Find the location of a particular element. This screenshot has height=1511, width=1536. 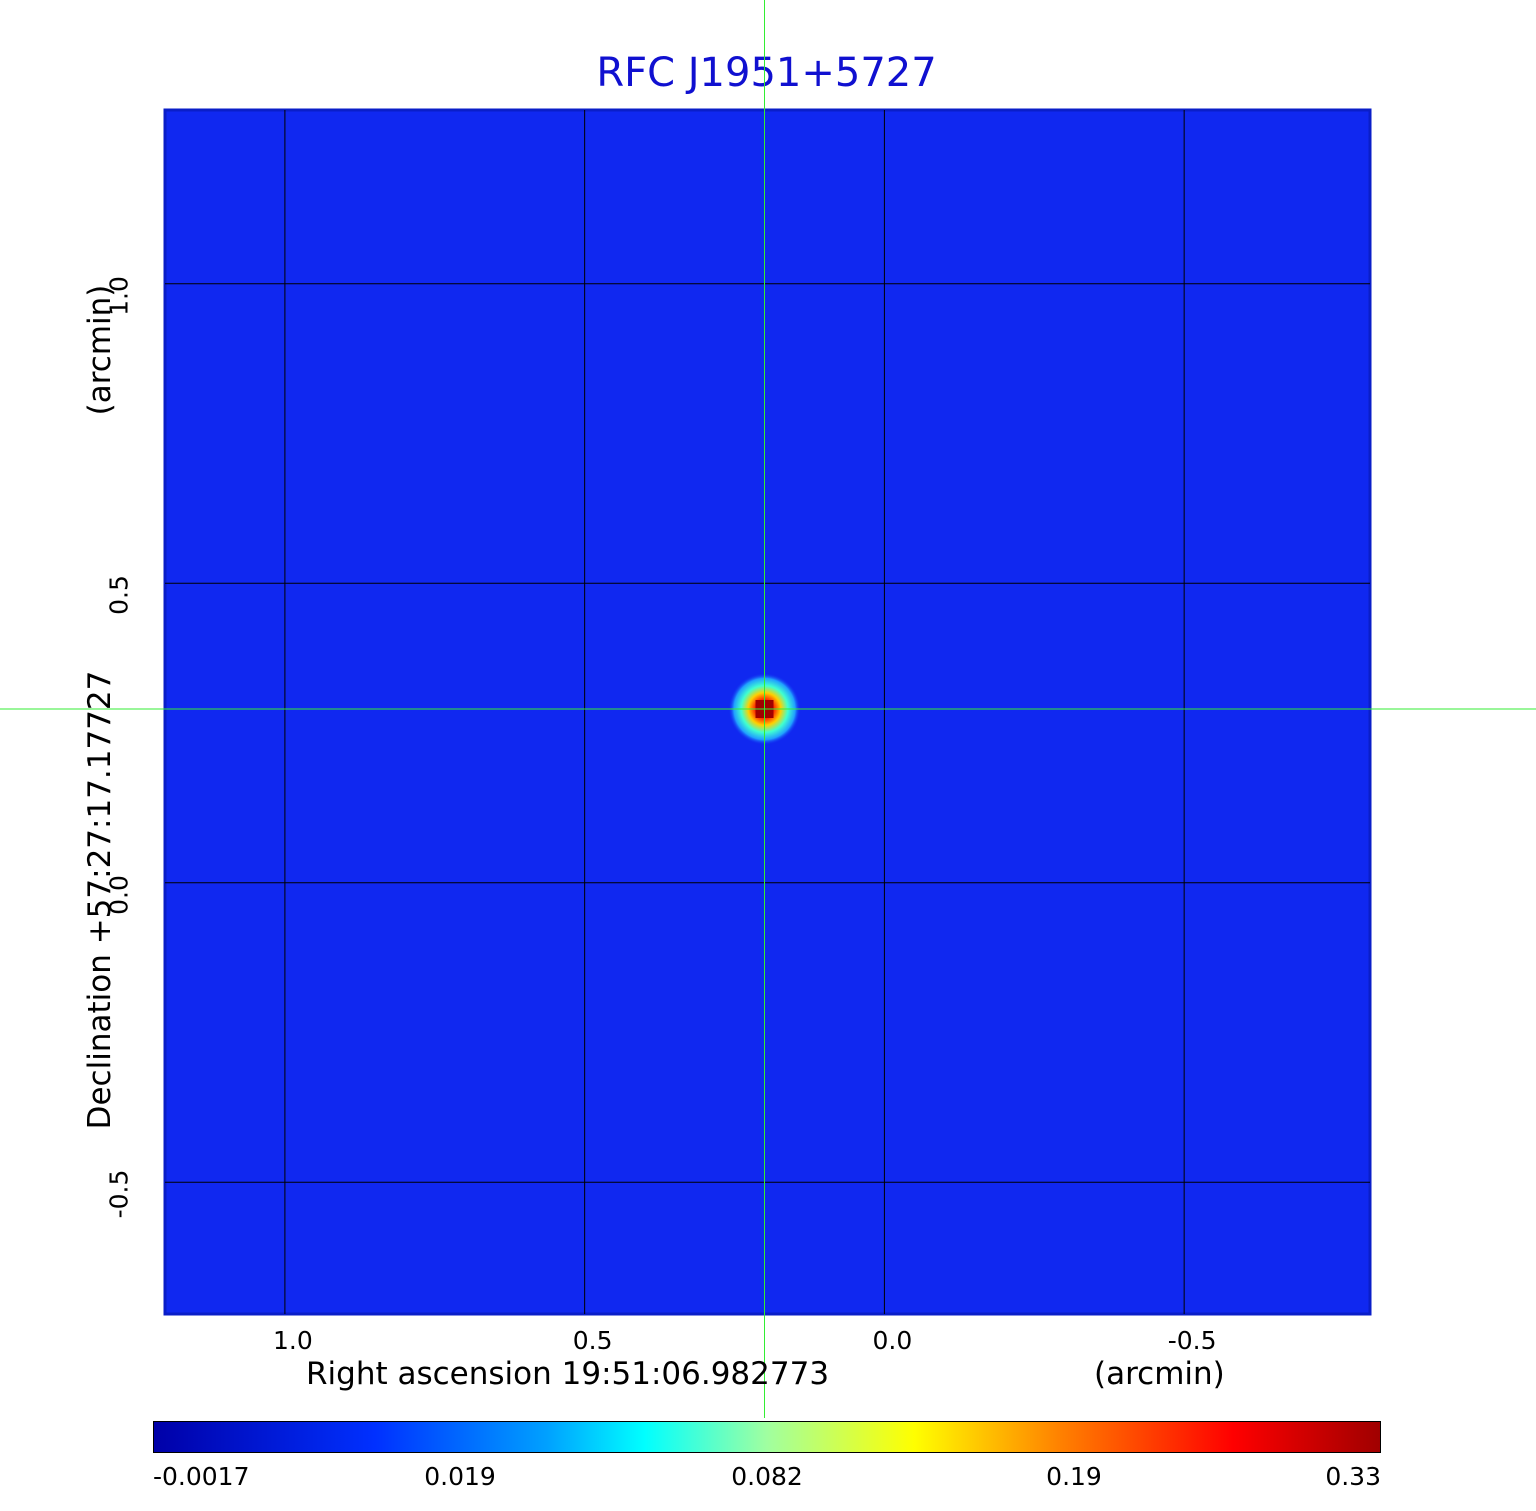

colorbar-tick-label: 0.19 is located at coordinates (1074, 1476).